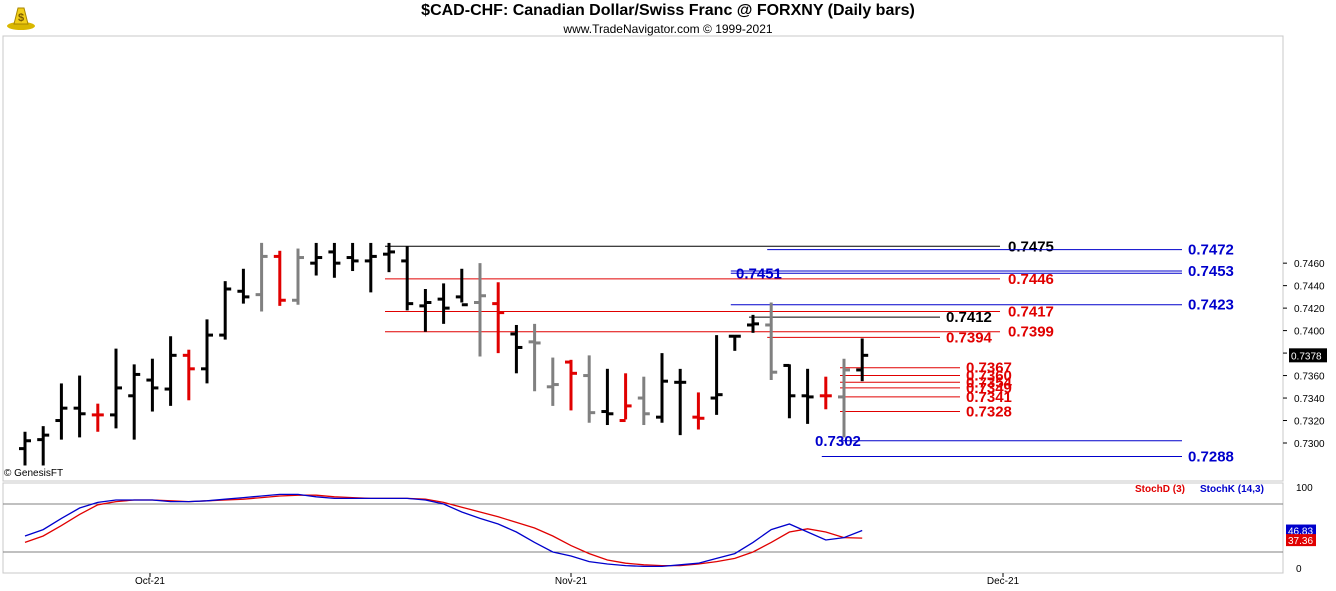 Image resolution: width=1336 pixels, height=591 pixels. What do you see at coordinates (1299, 569) in the screenshot?
I see `stoch-tick-label: 0` at bounding box center [1299, 569].